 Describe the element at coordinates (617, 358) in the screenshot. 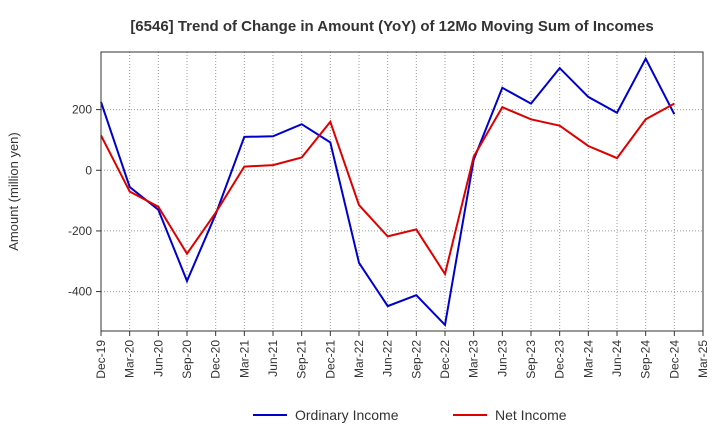

I see `x-tick-label: Jun-24` at that location.